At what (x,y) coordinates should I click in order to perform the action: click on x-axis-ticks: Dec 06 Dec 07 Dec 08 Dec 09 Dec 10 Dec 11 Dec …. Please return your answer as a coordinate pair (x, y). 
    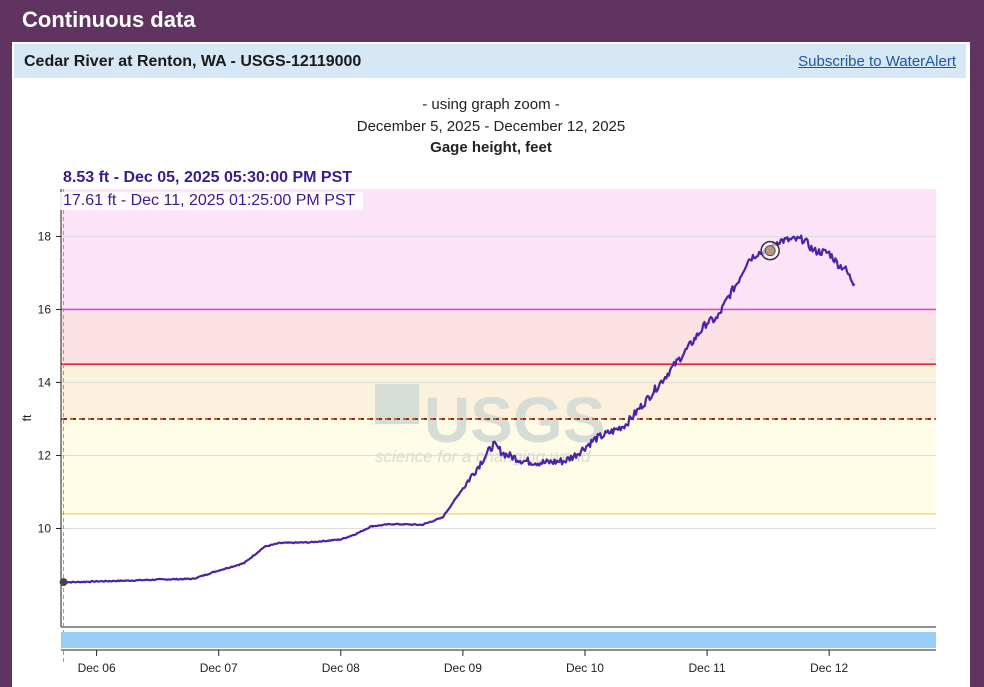
    Looking at the image, I should click on (498, 662).